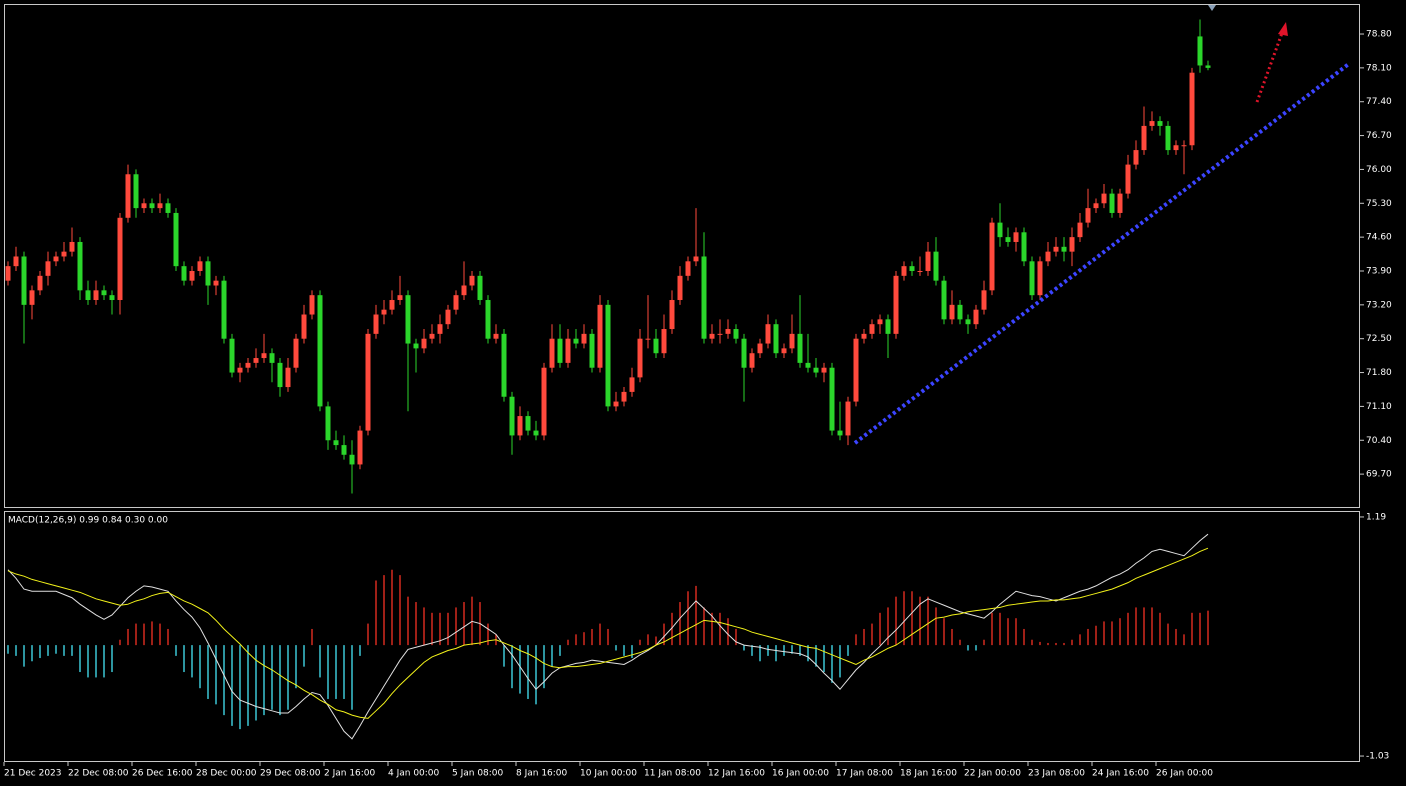 The height and width of the screenshot is (786, 1406). I want to click on x-tick-label: 4 Jan 00:00, so click(414, 774).